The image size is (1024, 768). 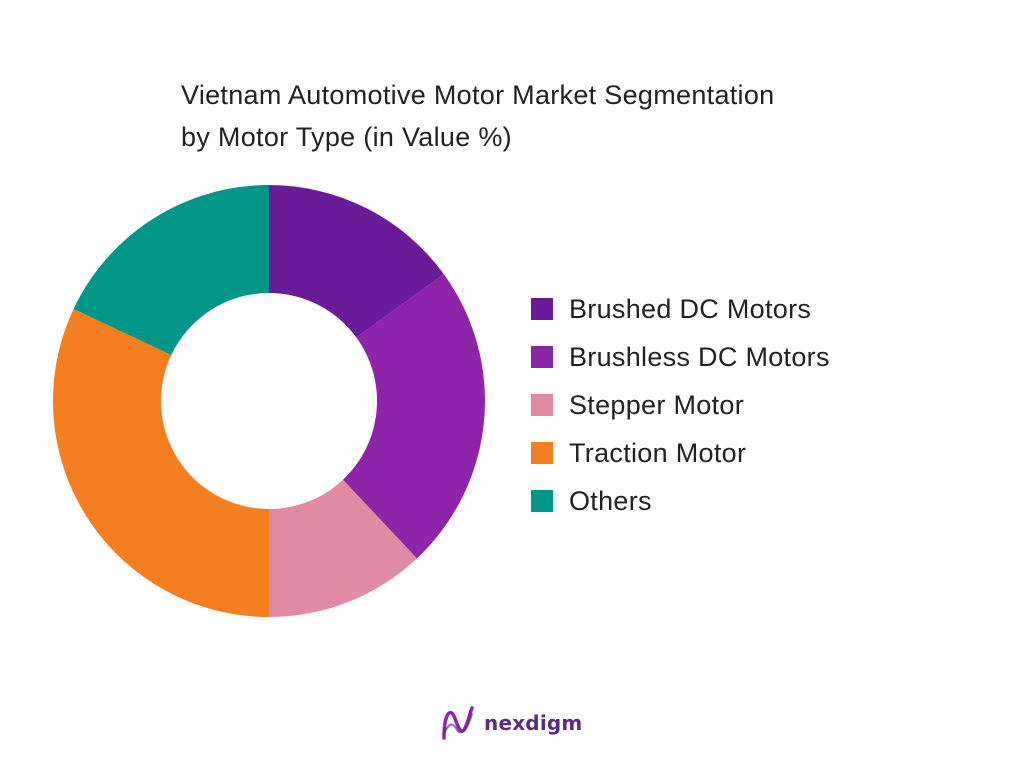 What do you see at coordinates (356, 261) in the screenshot?
I see `donut-slice-brushed-dc-motors` at bounding box center [356, 261].